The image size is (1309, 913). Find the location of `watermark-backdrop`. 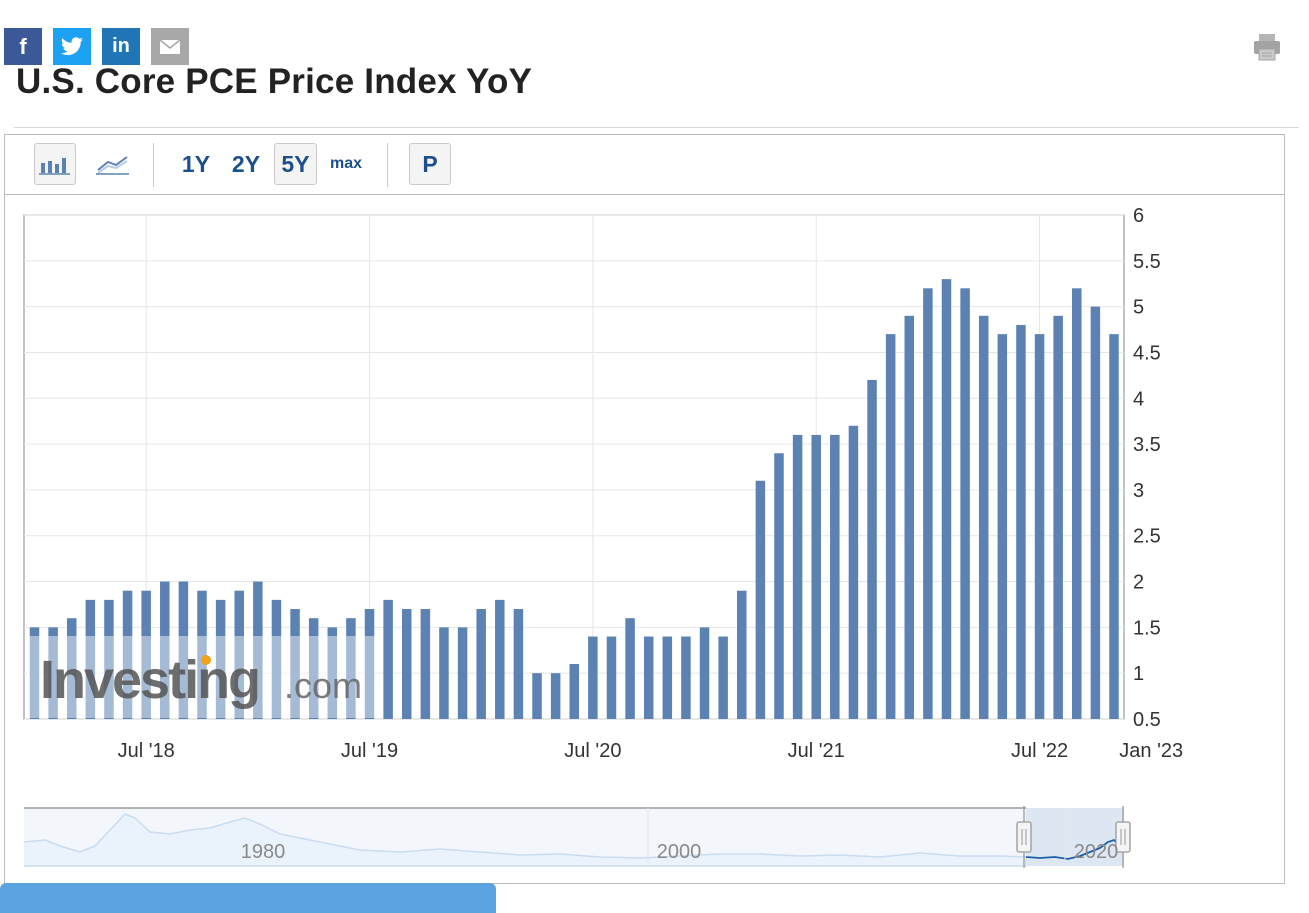

watermark-backdrop is located at coordinates (201, 677).